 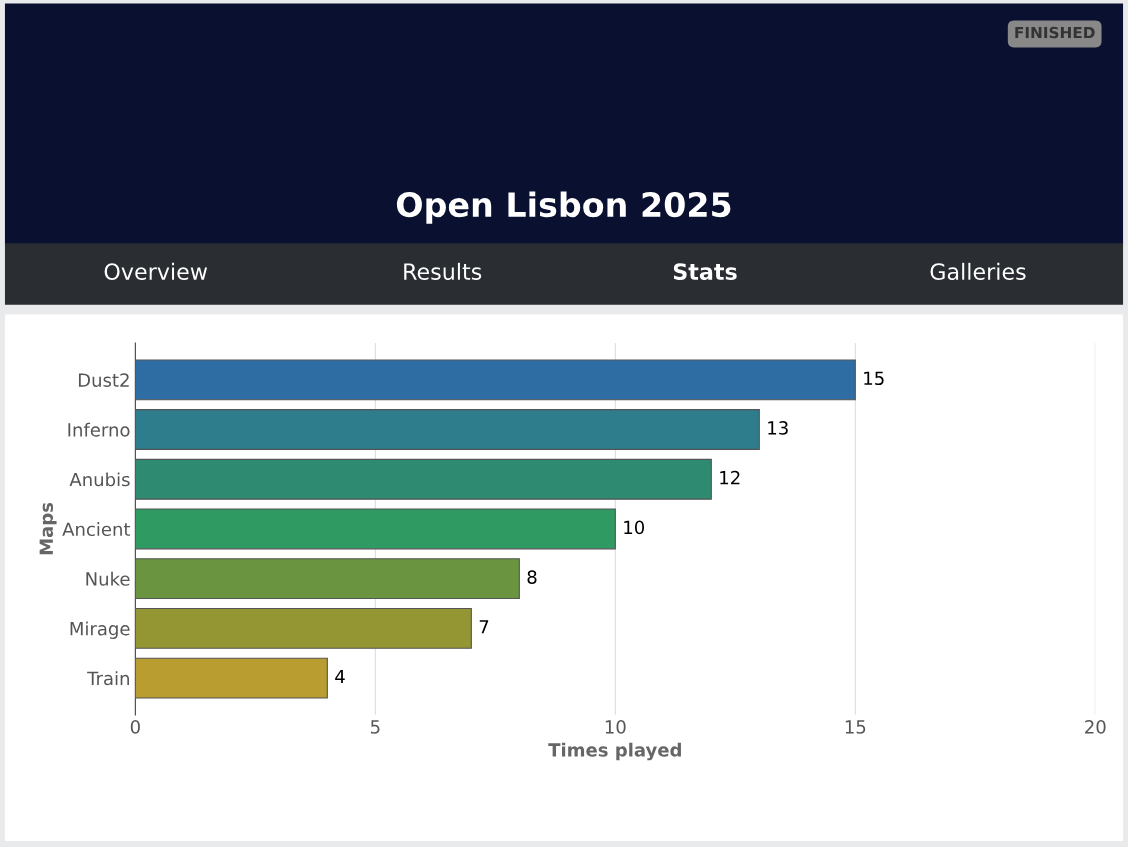 I want to click on chart-title: Open Lisbon 2025, so click(x=563, y=207).